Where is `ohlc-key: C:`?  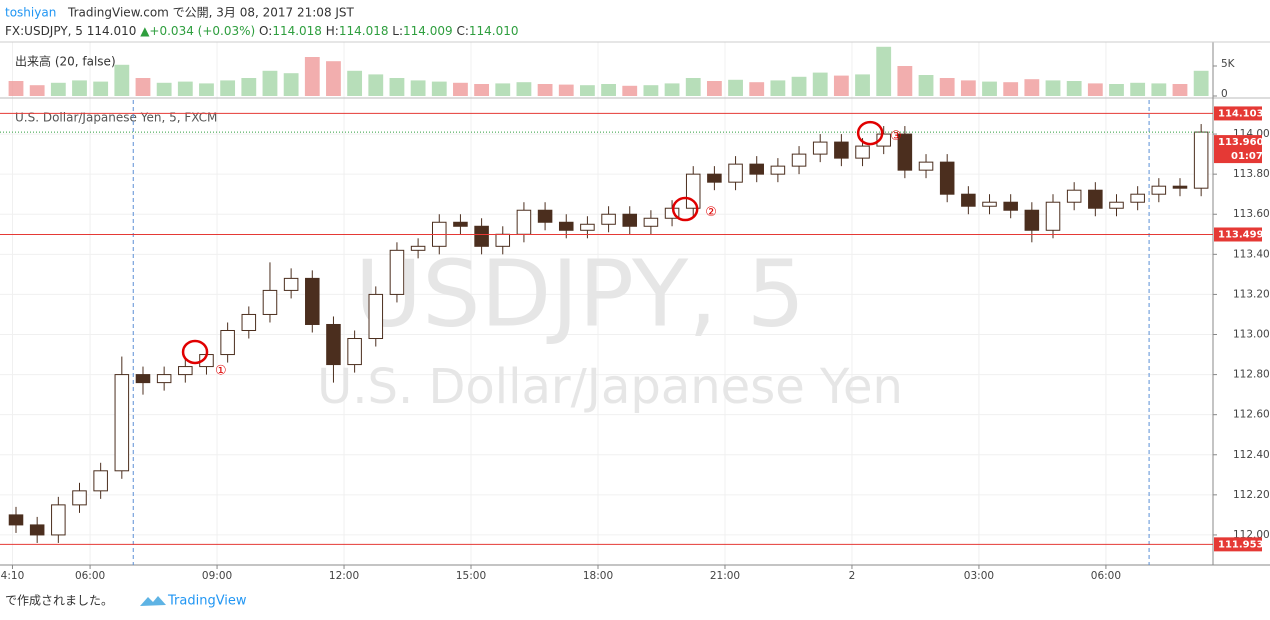
ohlc-key: C: is located at coordinates (462, 31).